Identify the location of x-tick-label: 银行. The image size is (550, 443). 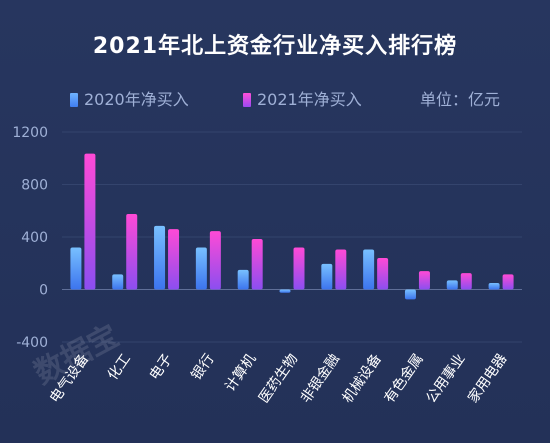
(202, 367).